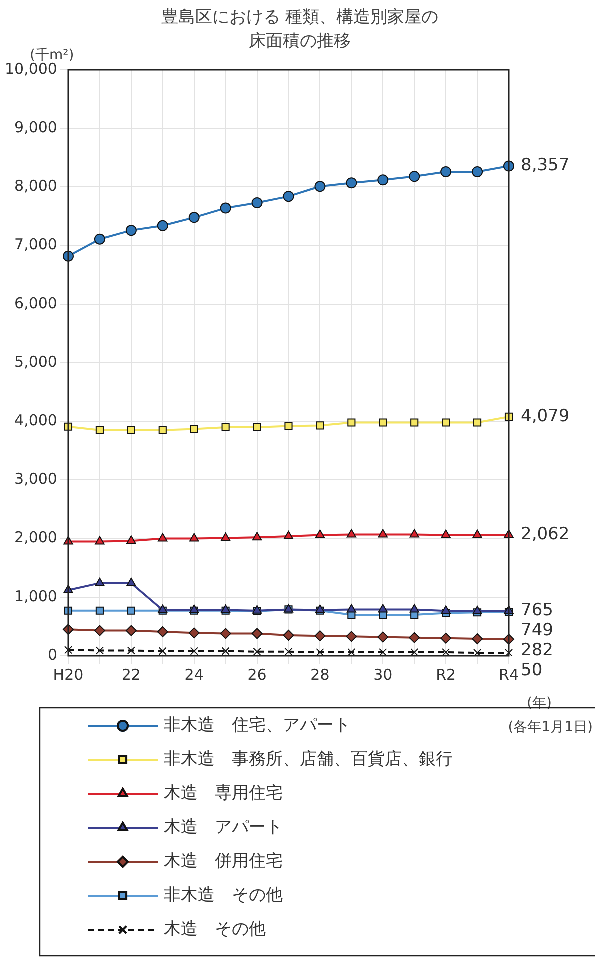 This screenshot has height=958, width=595. What do you see at coordinates (545, 534) in the screenshot?
I see `data-label: 2,062` at bounding box center [545, 534].